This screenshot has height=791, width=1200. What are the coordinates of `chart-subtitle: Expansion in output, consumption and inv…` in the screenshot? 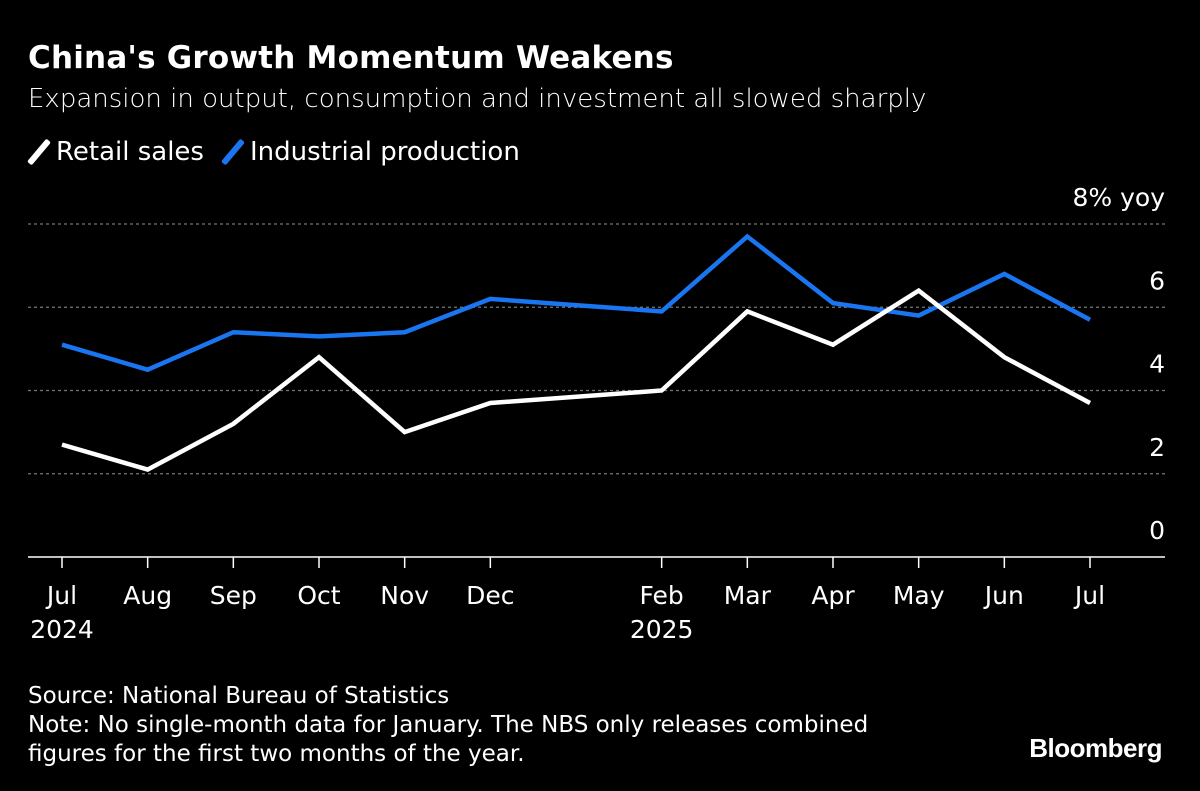 It's located at (477, 99).